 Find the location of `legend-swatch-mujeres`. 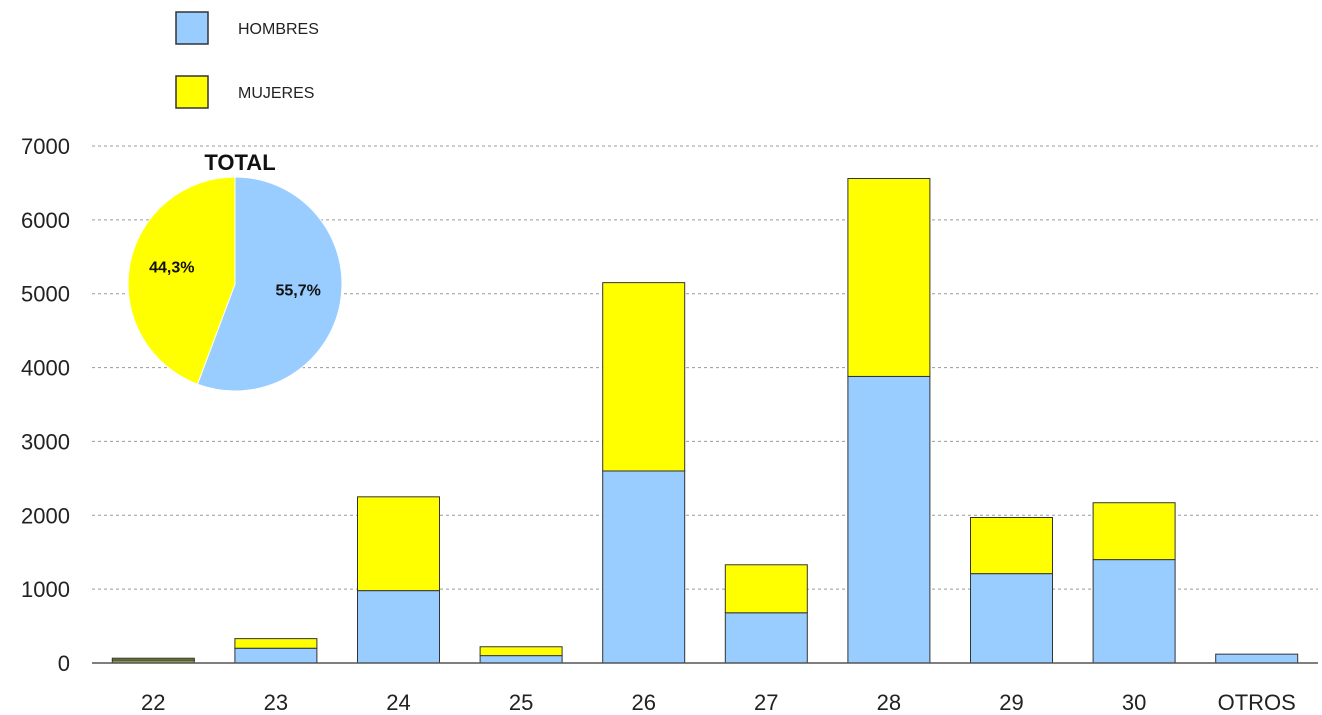

legend-swatch-mujeres is located at coordinates (192, 92).